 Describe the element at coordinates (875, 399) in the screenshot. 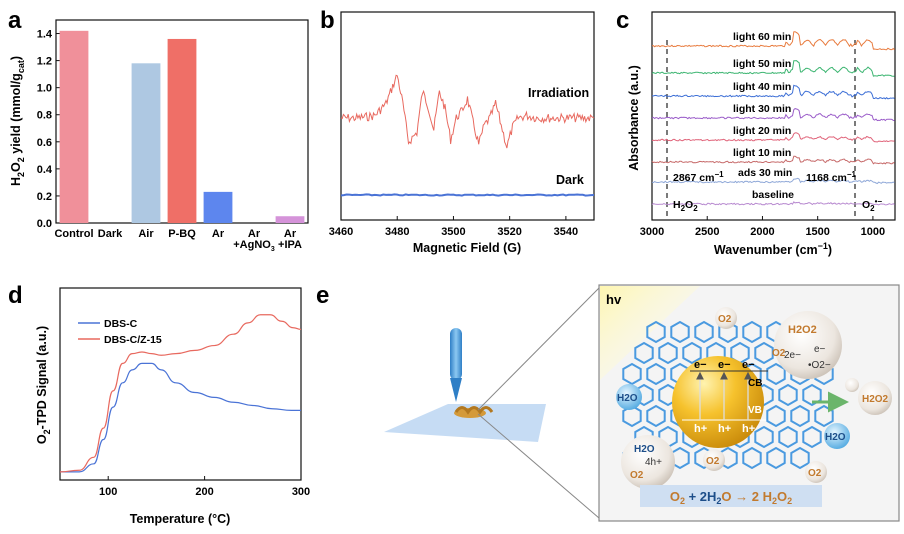

I see `h2o2-product-label: H2O2` at that location.